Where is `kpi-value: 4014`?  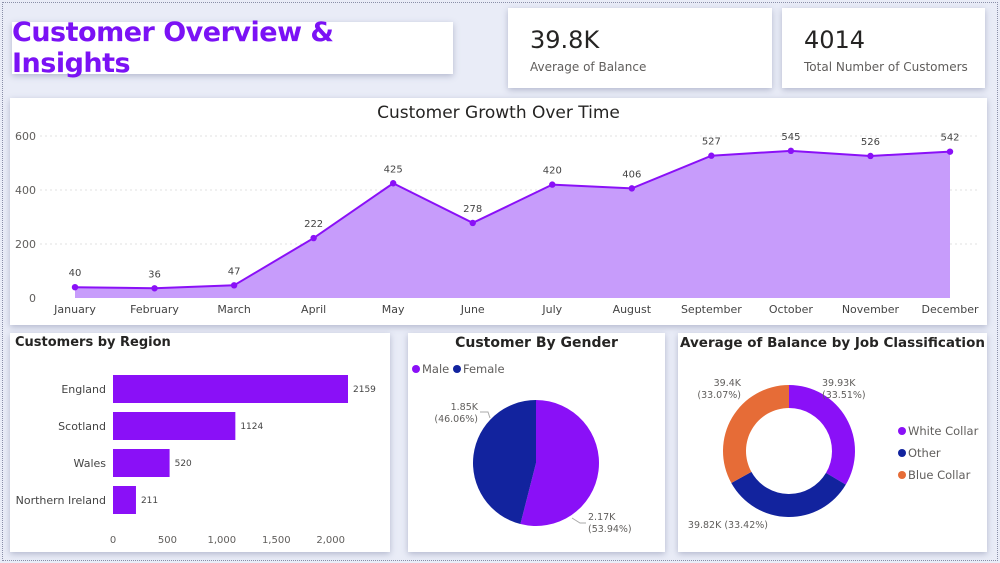
kpi-value: 4014 is located at coordinates (835, 40).